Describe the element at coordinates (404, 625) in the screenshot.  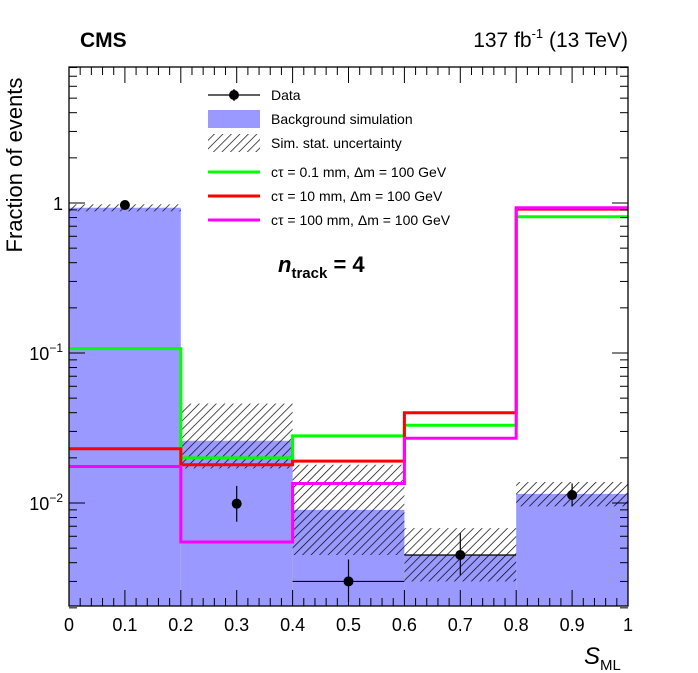
I see `x-tick-label: 0.6` at that location.